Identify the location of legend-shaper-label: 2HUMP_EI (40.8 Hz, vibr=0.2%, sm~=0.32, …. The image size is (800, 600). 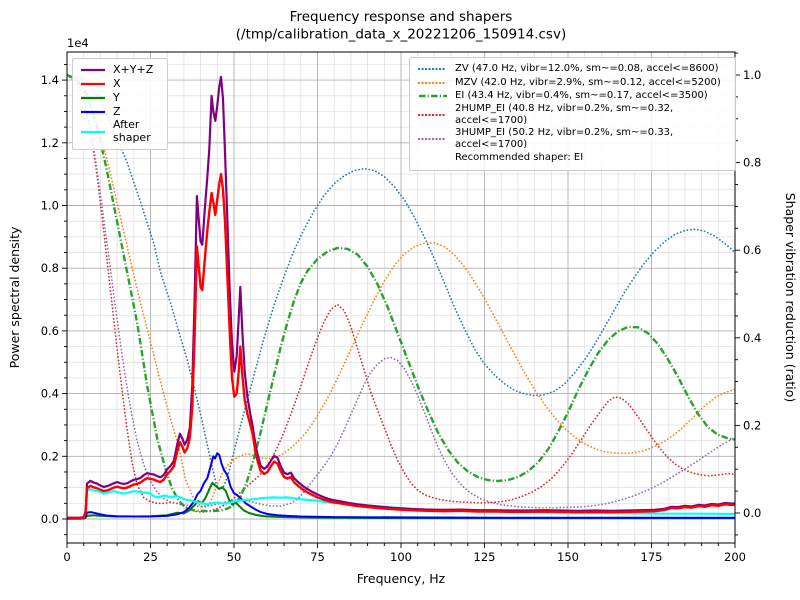
(564, 115).